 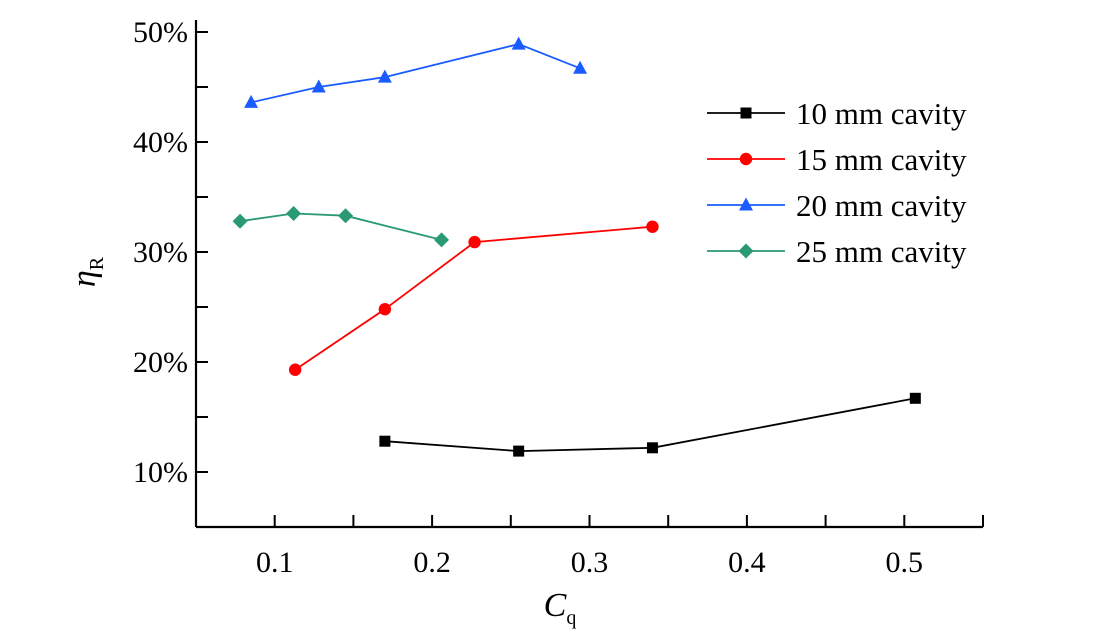 What do you see at coordinates (881, 251) in the screenshot?
I see `legend-label: 25 mm cavity` at bounding box center [881, 251].